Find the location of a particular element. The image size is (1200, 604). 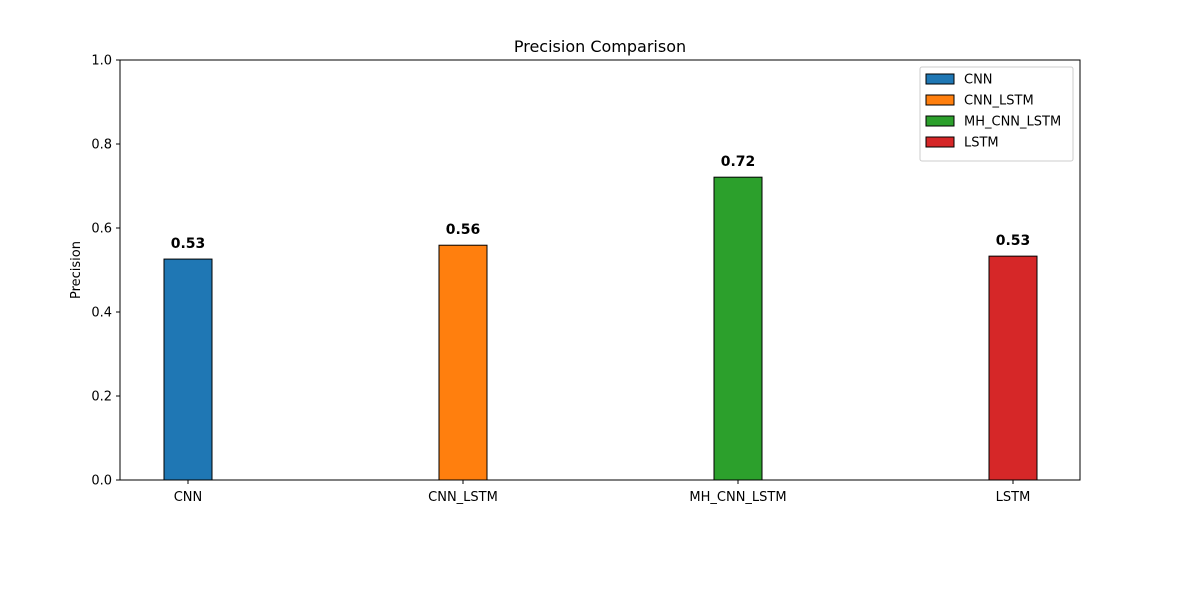

legend: CNN CNN_LSTM MH_CNN_LSTM LSTM is located at coordinates (996, 114).